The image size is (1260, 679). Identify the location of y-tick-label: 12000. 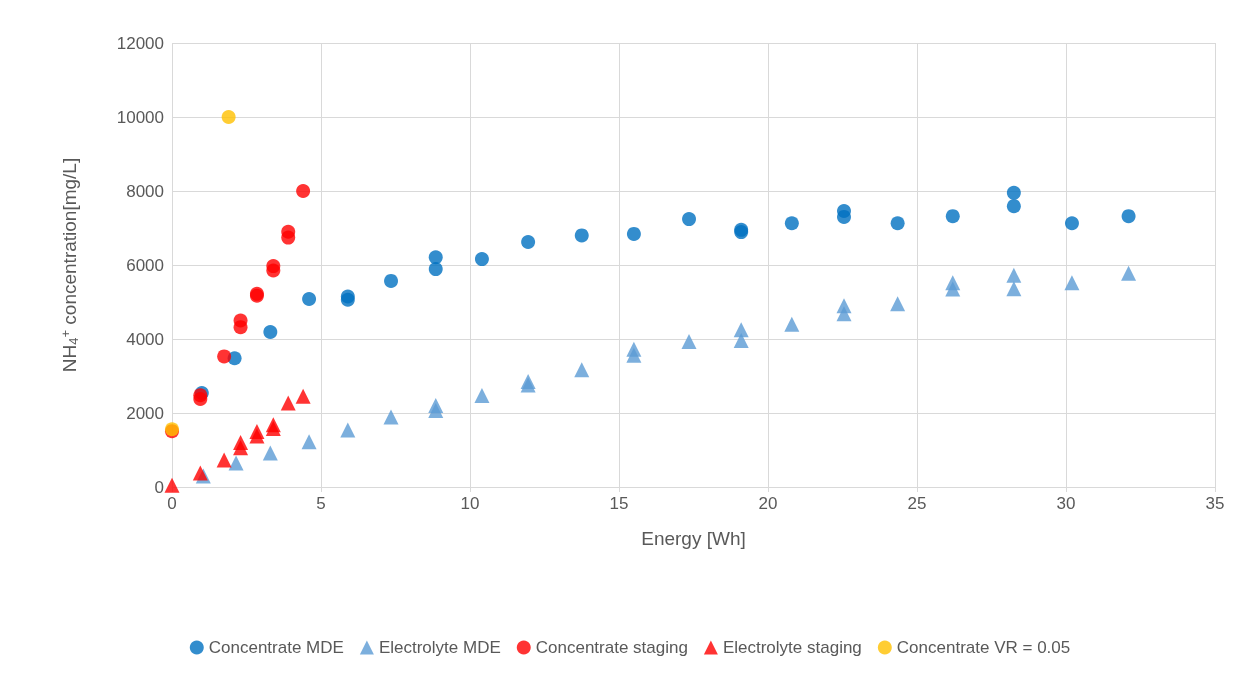
(140, 43).